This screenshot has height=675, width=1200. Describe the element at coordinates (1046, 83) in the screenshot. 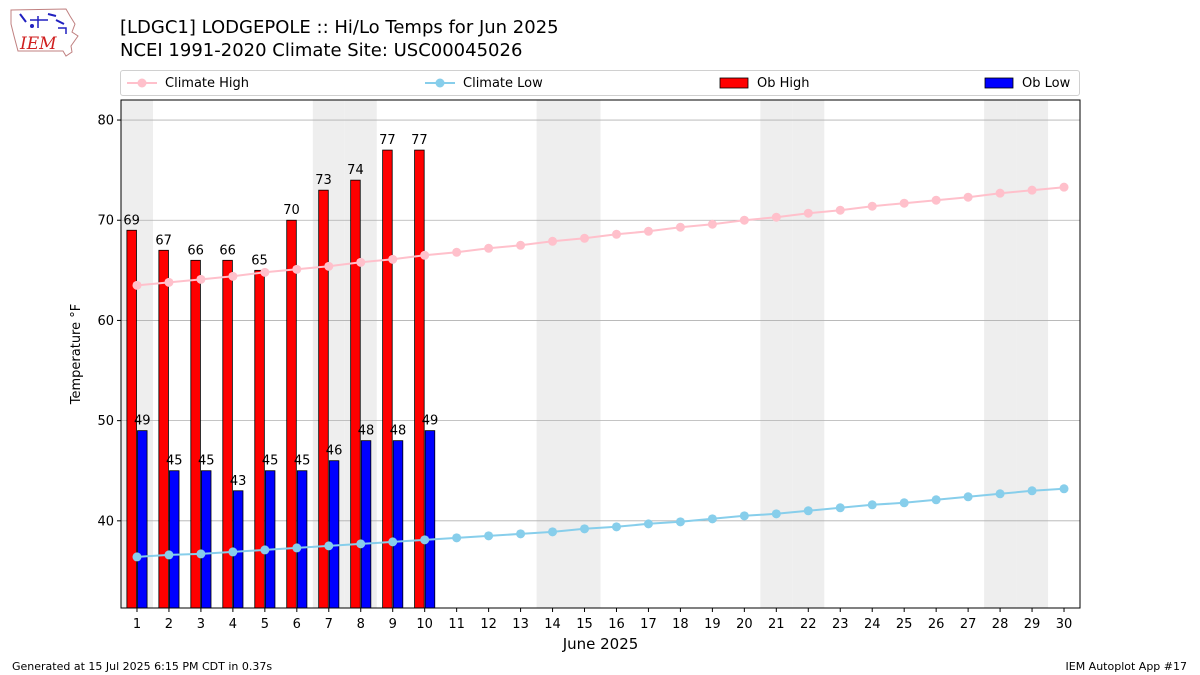

I see `legend-label-ob-low: Ob Low` at that location.